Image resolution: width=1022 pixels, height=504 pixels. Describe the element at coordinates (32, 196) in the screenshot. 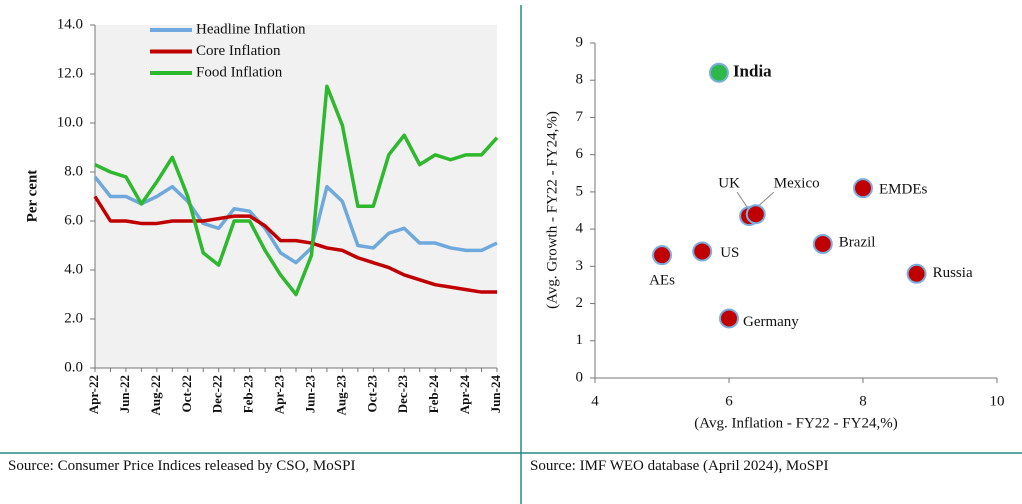

I see `y-axis-label: Per cent` at that location.